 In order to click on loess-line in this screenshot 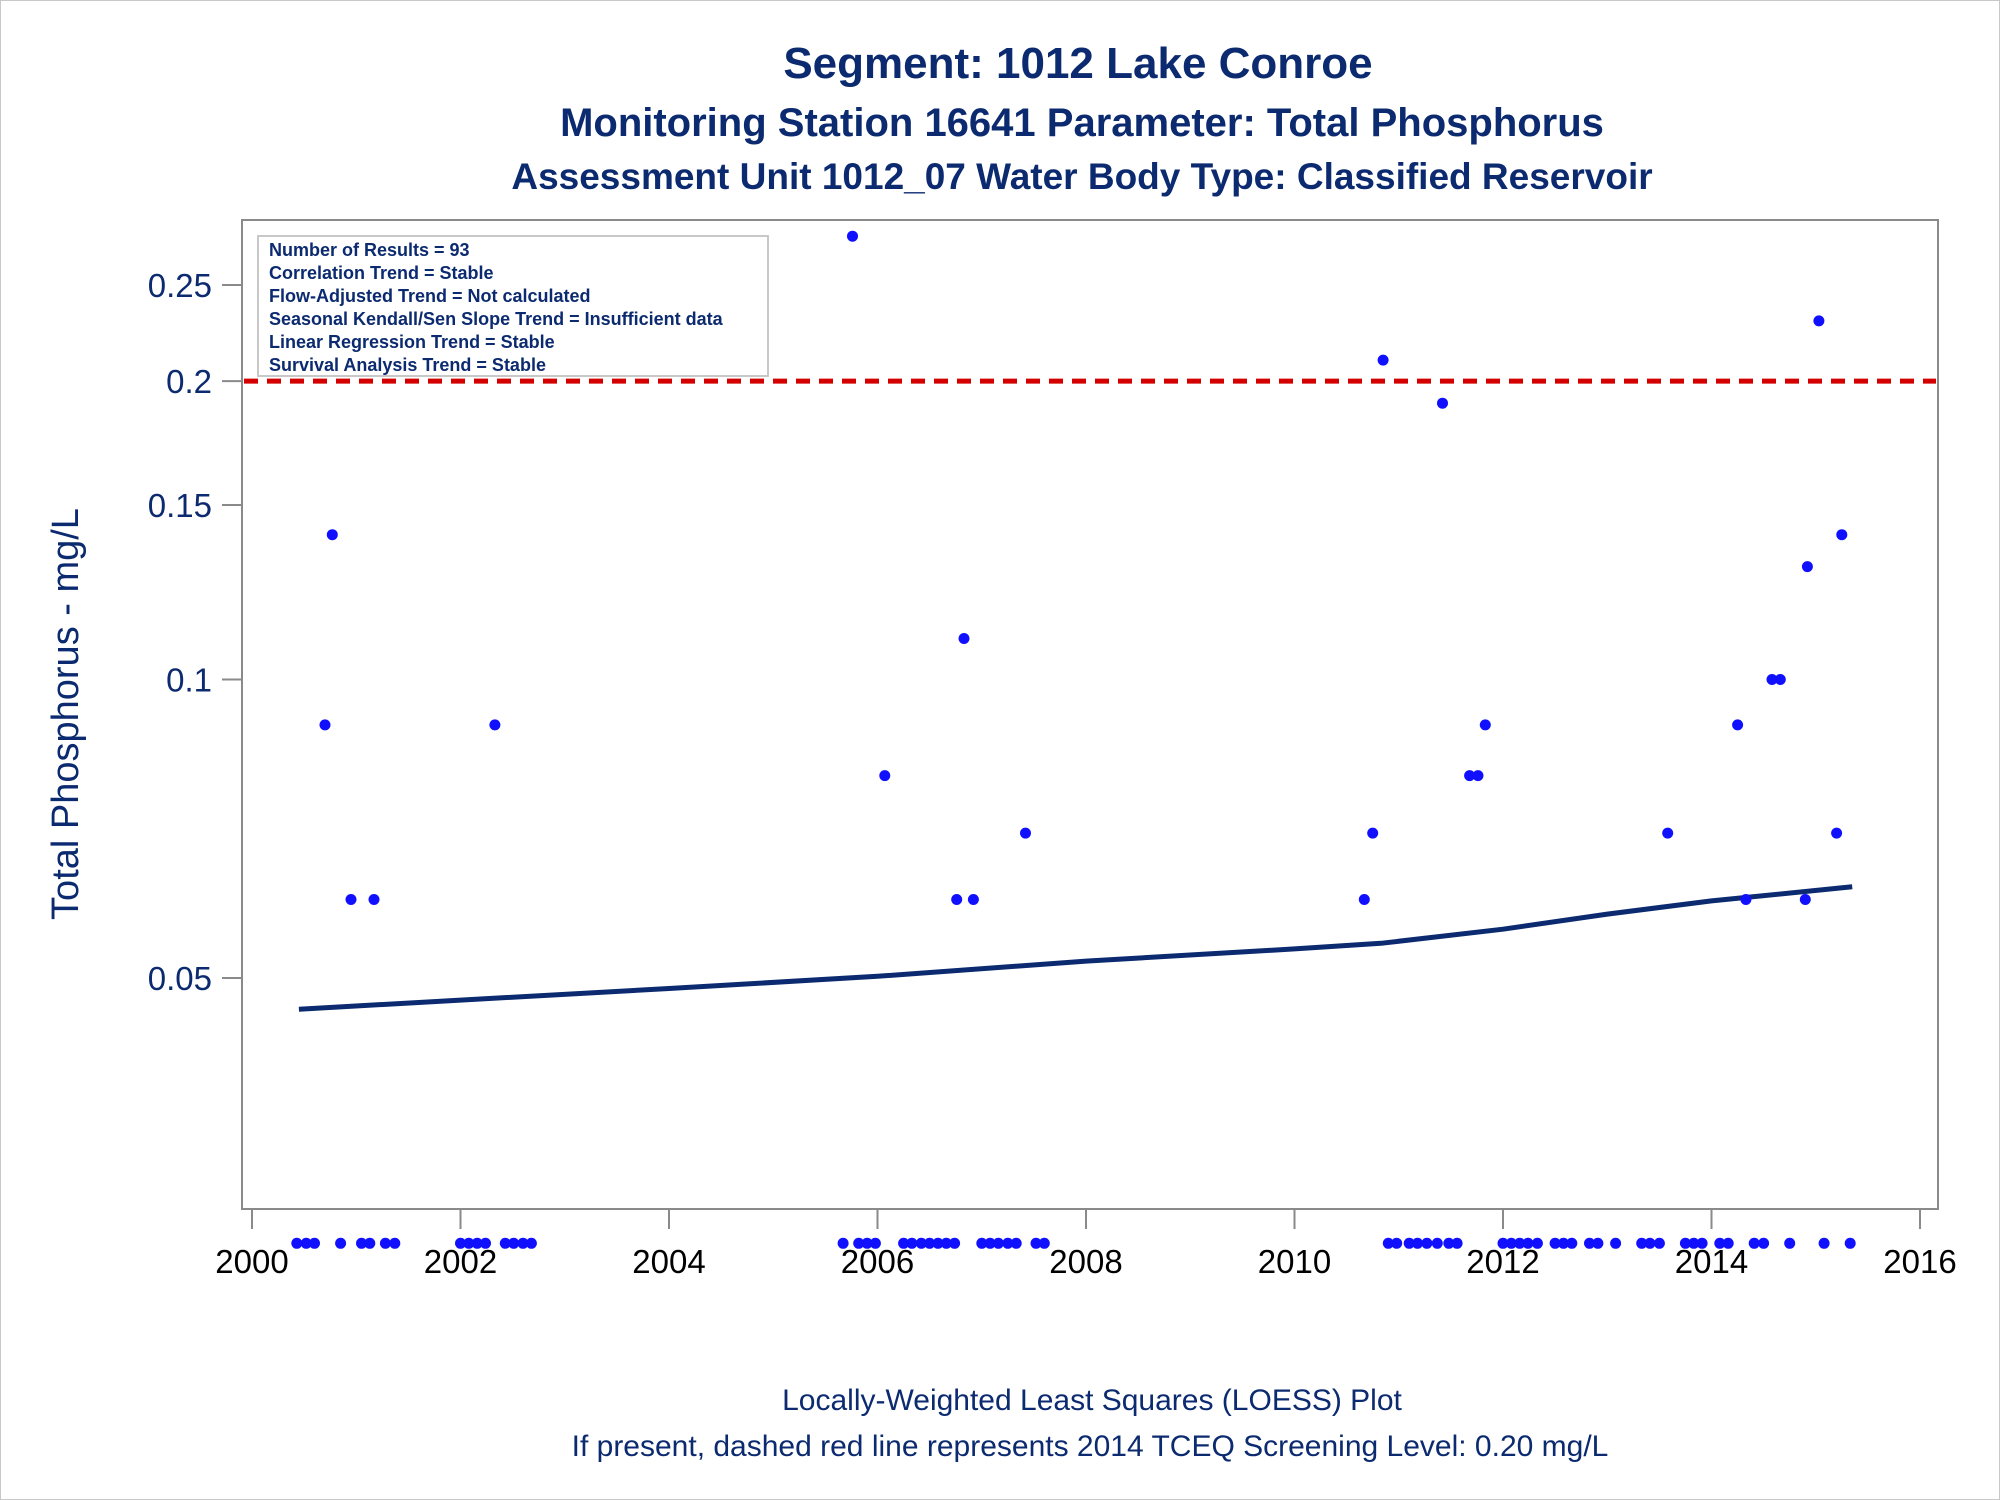, I will do `click(1075, 948)`.